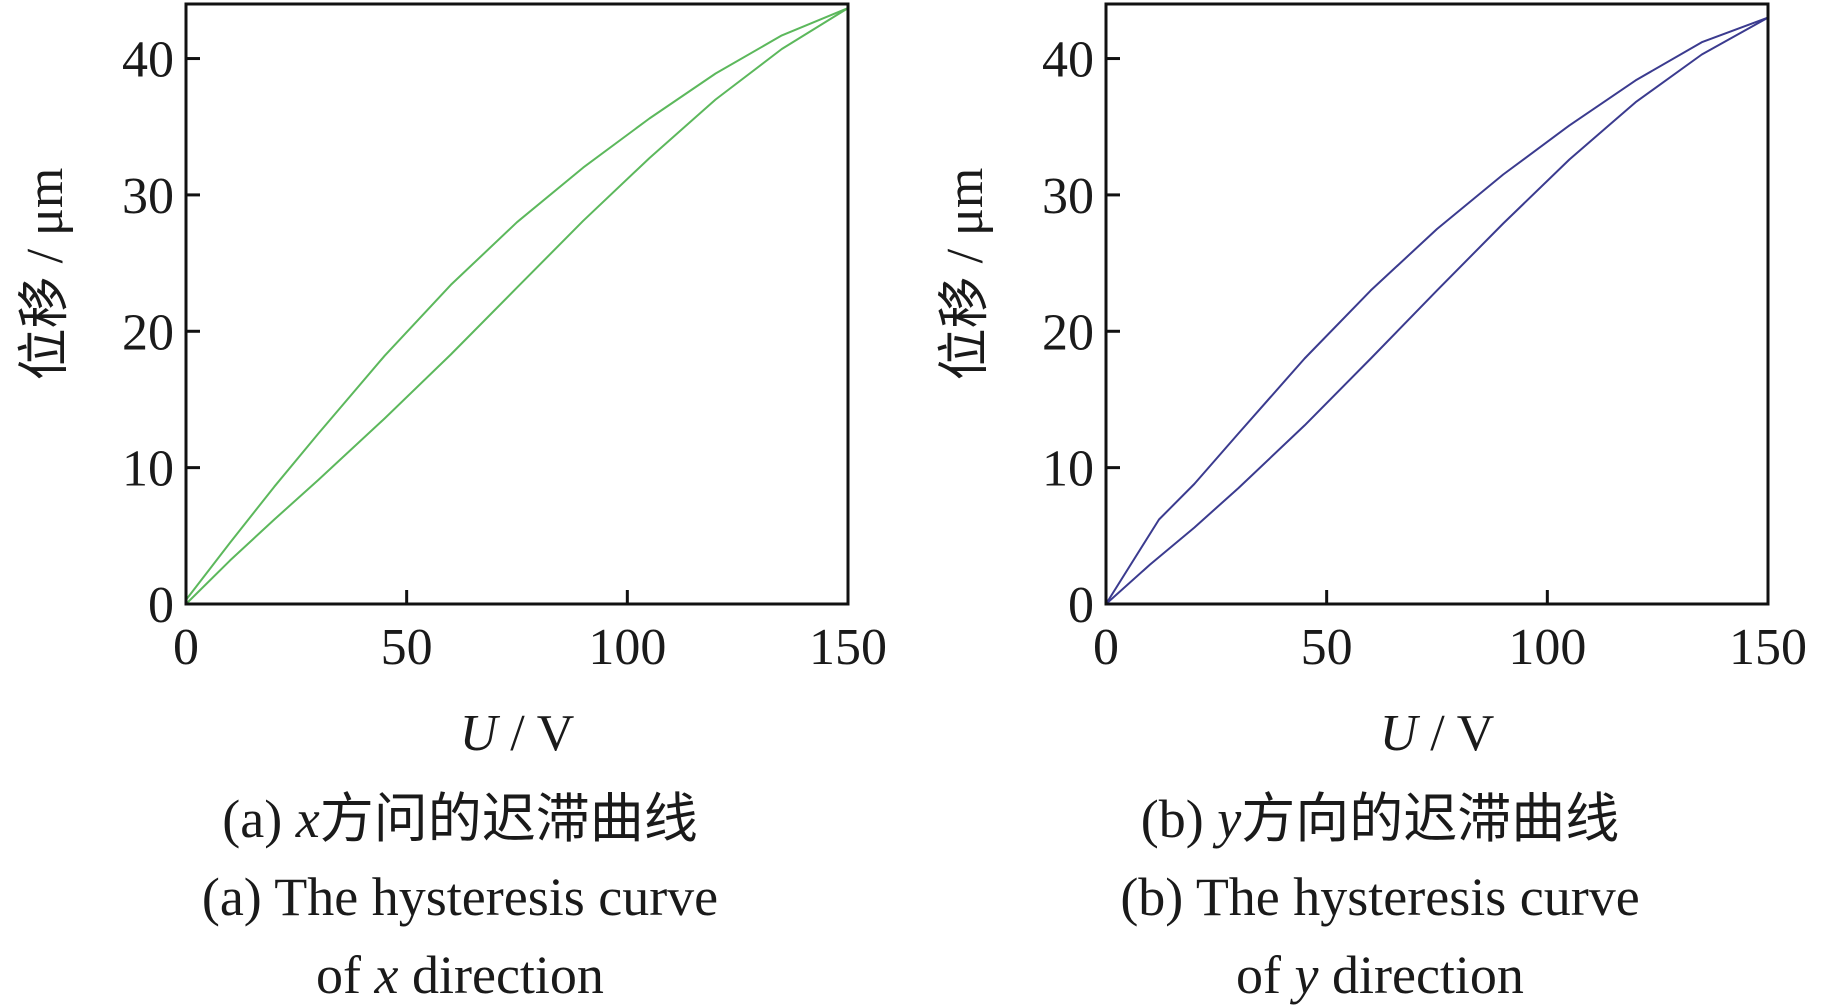 Image resolution: width=1840 pixels, height=1008 pixels. I want to click on caption-chinese-b: (b) y方向的迟滞曲线, so click(1380, 819).